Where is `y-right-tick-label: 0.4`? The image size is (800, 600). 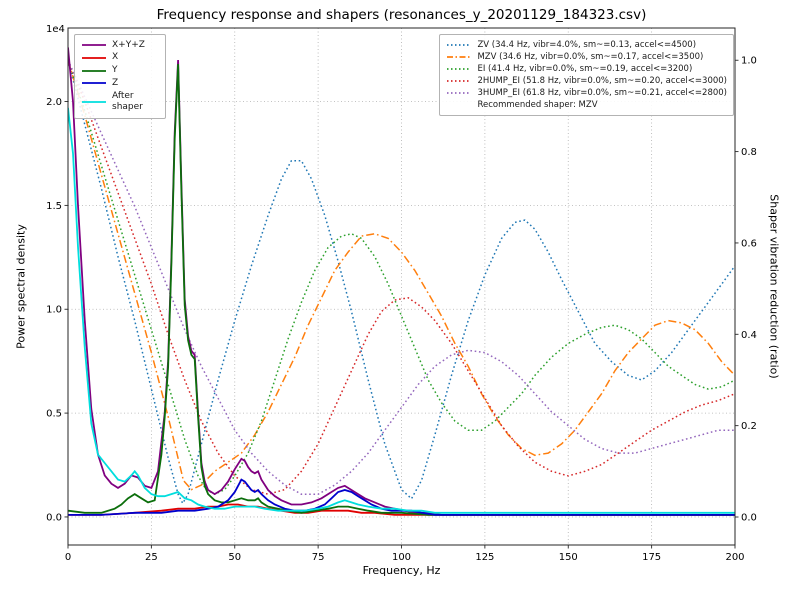
y-right-tick-label: 0.4 is located at coordinates (749, 335).